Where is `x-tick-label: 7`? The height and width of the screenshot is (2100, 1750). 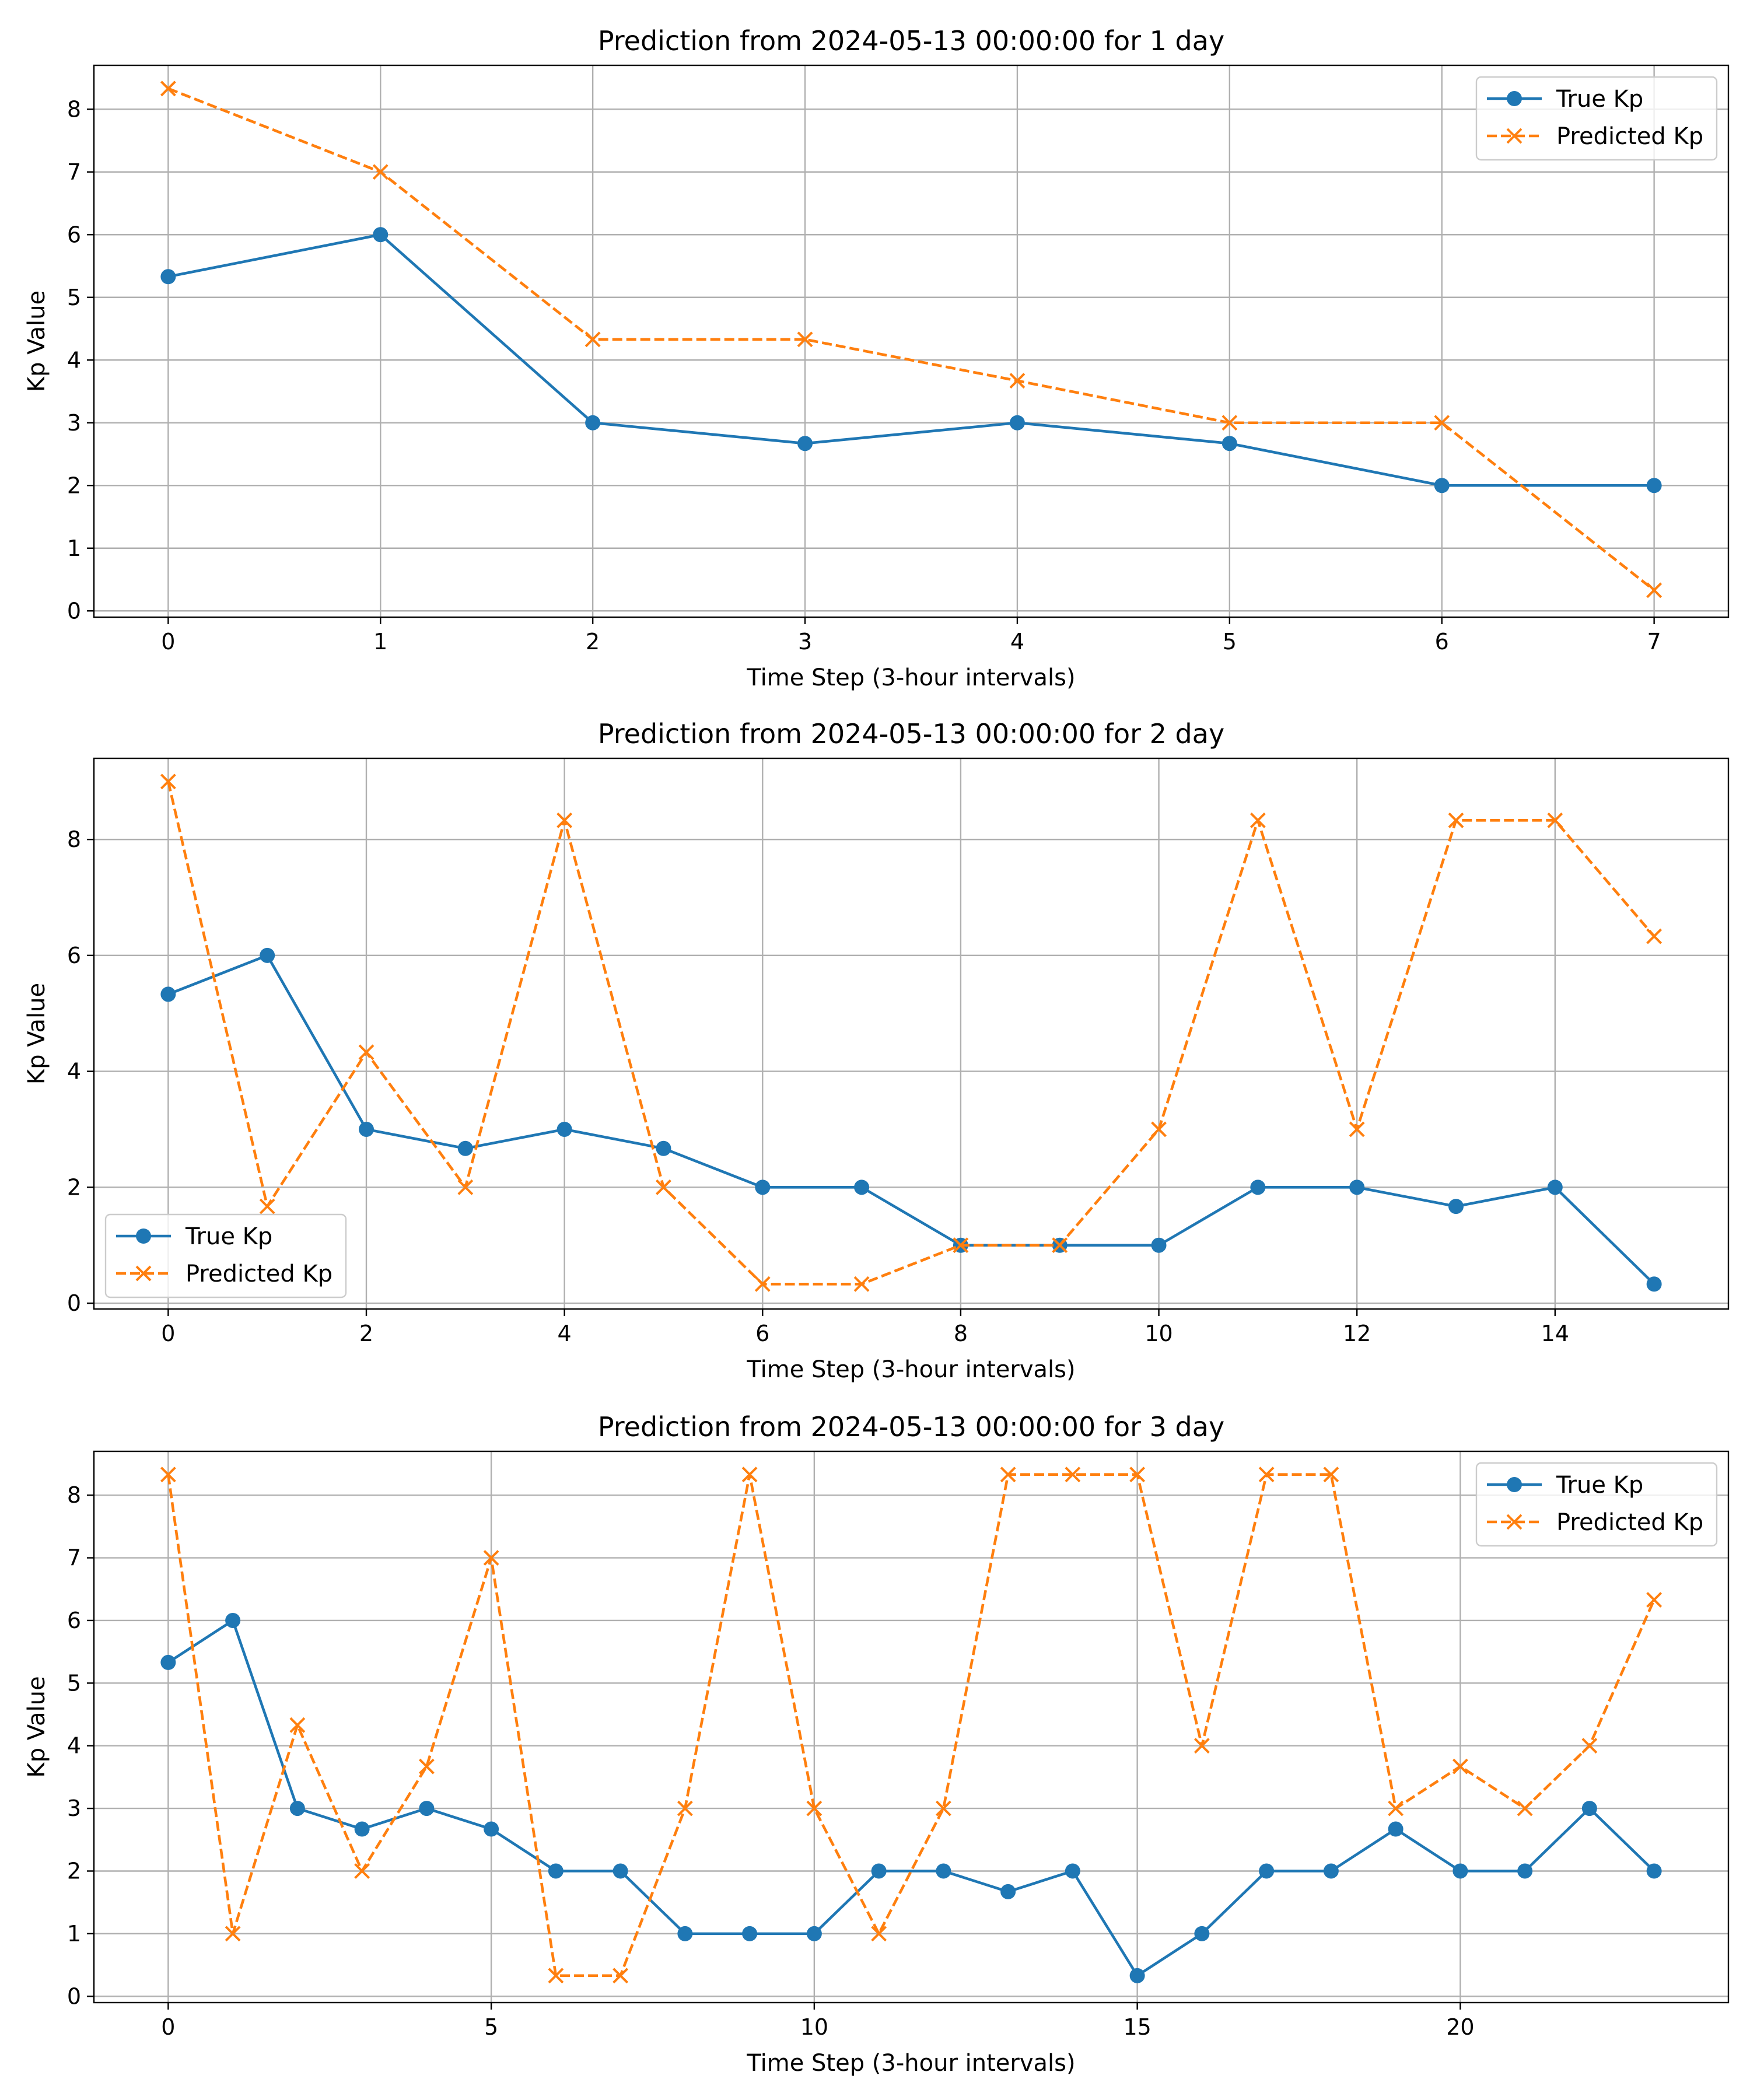 x-tick-label: 7 is located at coordinates (1654, 641).